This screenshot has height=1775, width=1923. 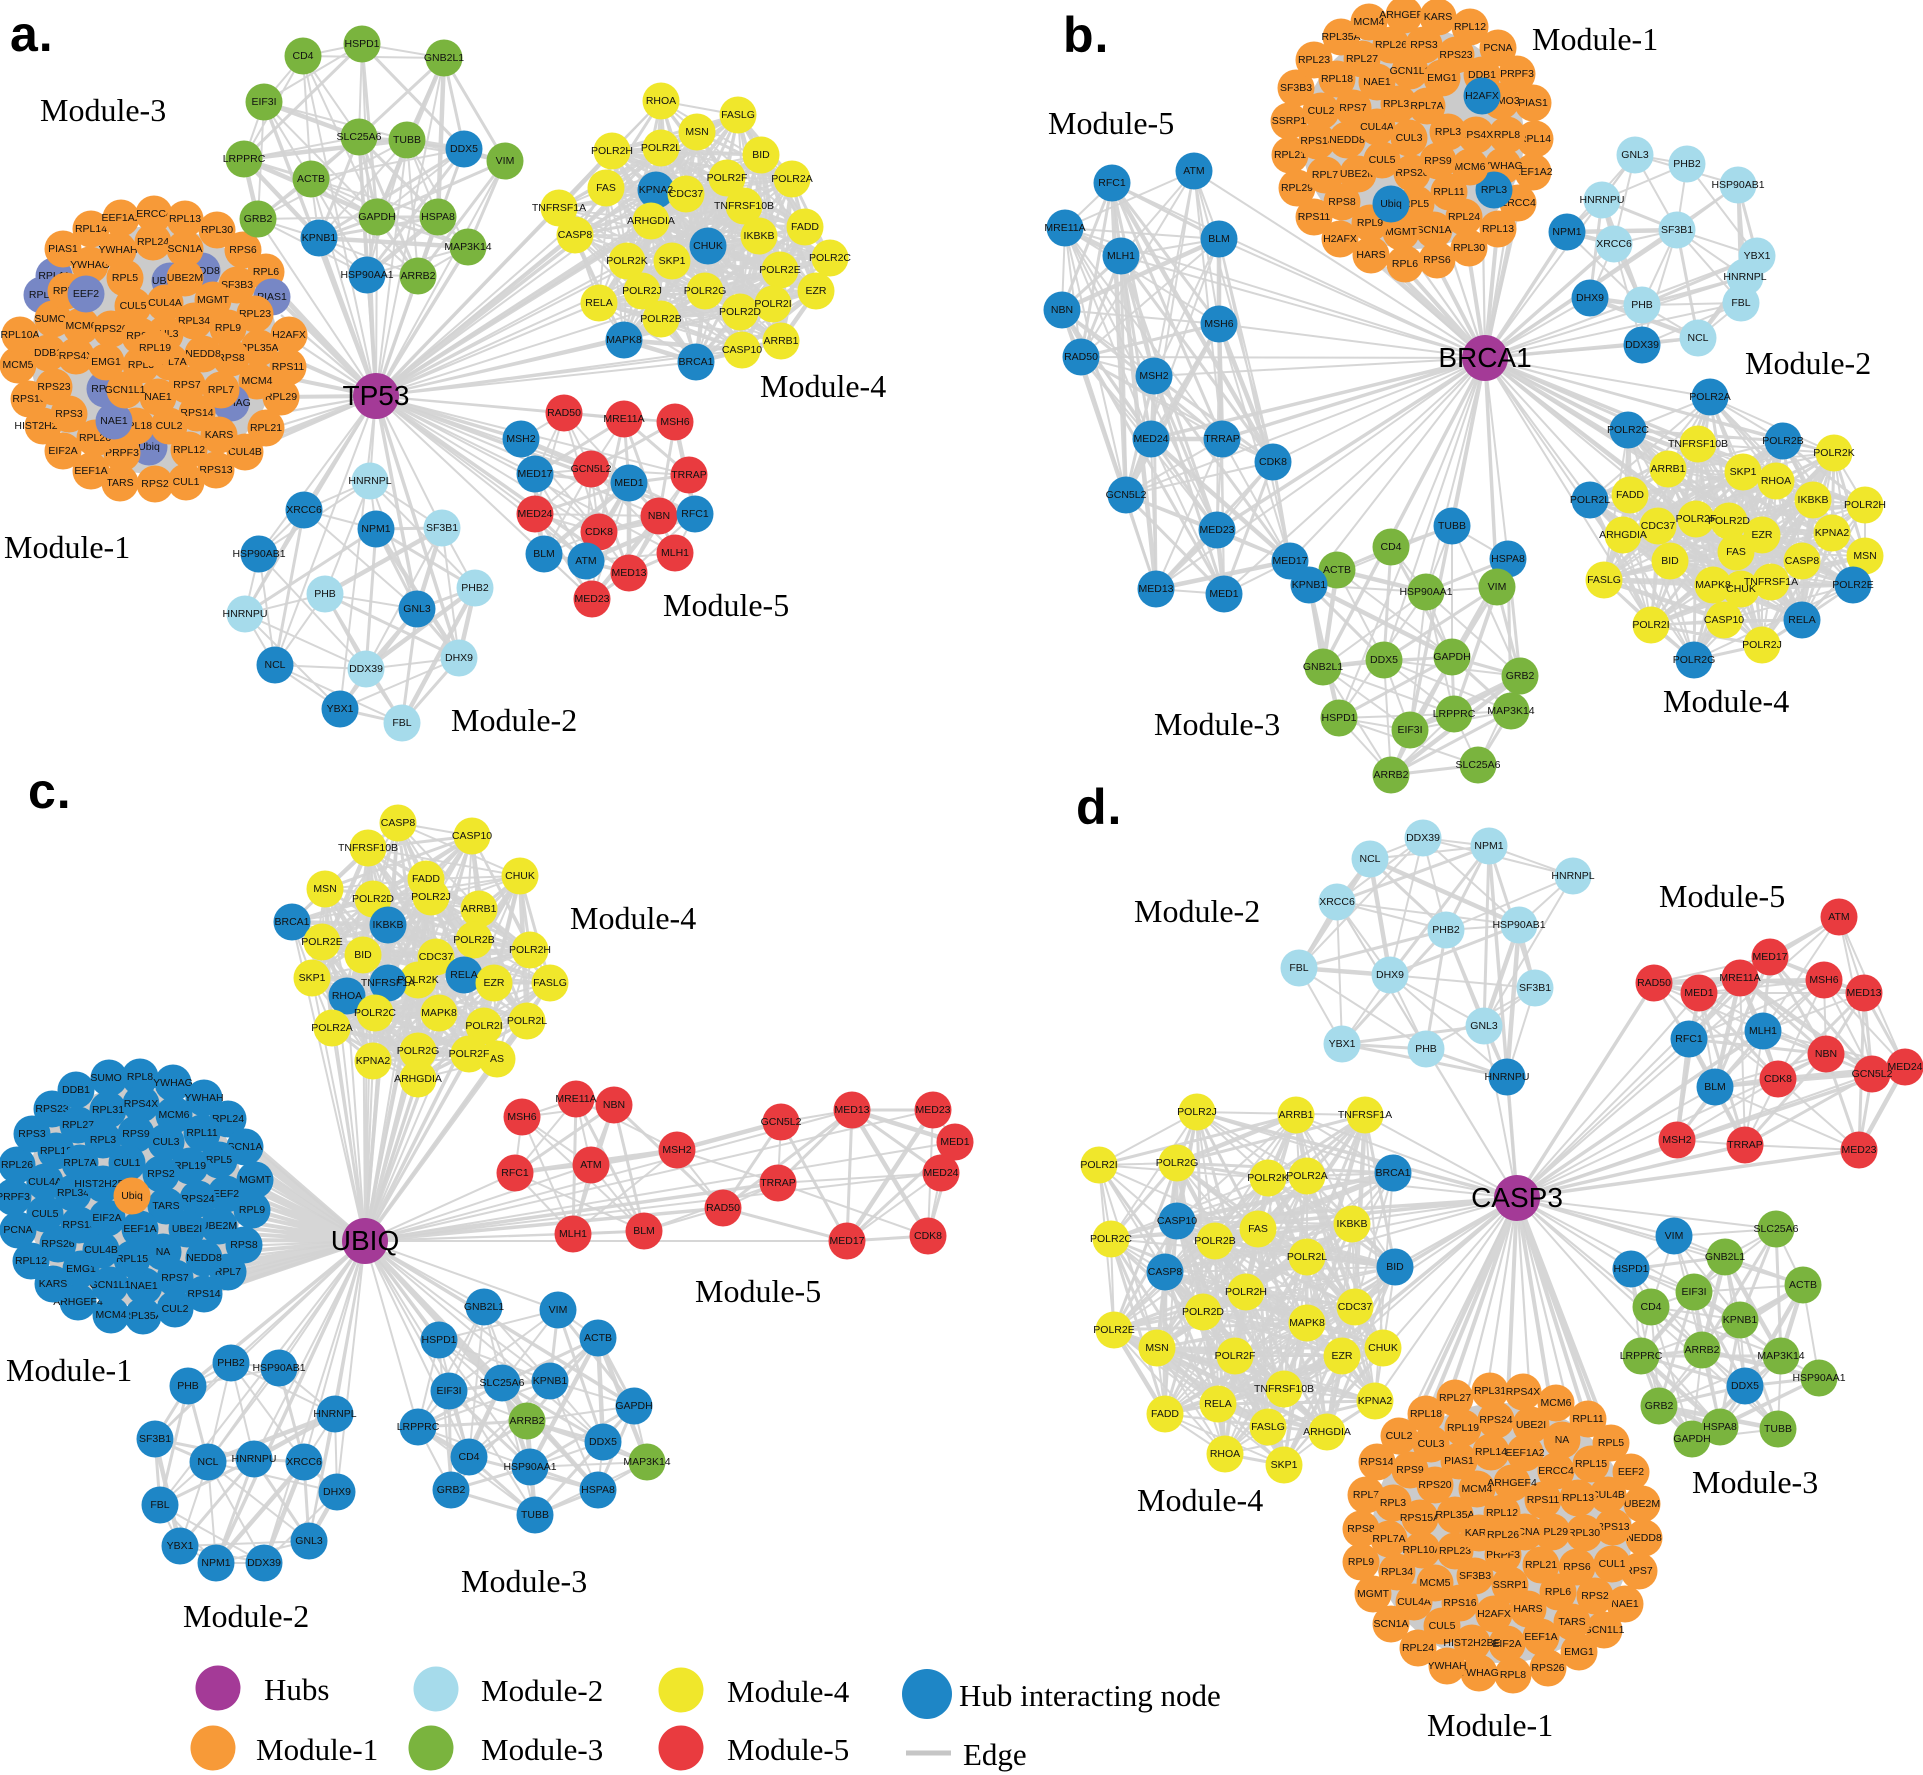 What do you see at coordinates (1566, 232) in the screenshot?
I see `svg-text: NPM1` at bounding box center [1566, 232].